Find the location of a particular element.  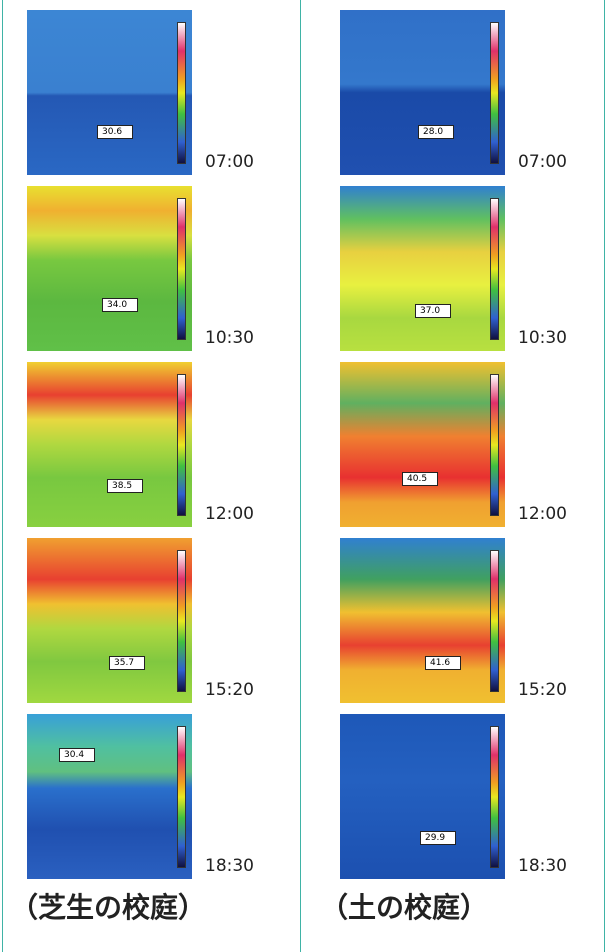

temperature-reading: 38.5 is located at coordinates (125, 486).